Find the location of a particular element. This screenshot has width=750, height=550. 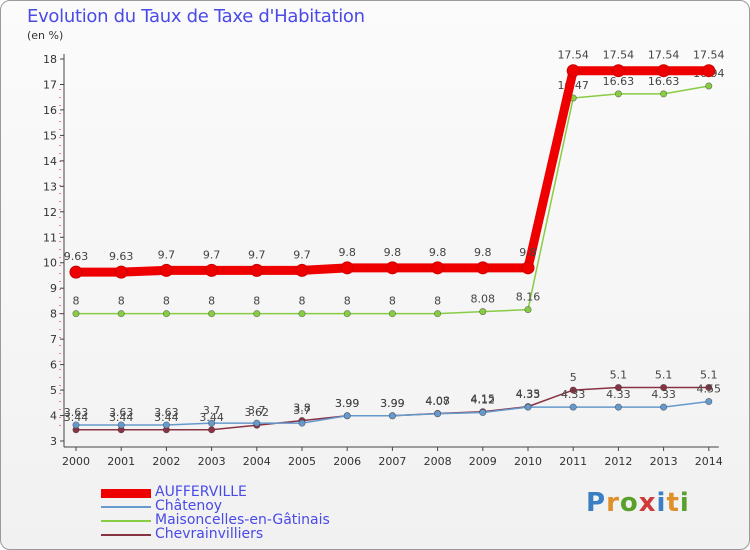

x-tick-label: 2001 is located at coordinates (121, 461).